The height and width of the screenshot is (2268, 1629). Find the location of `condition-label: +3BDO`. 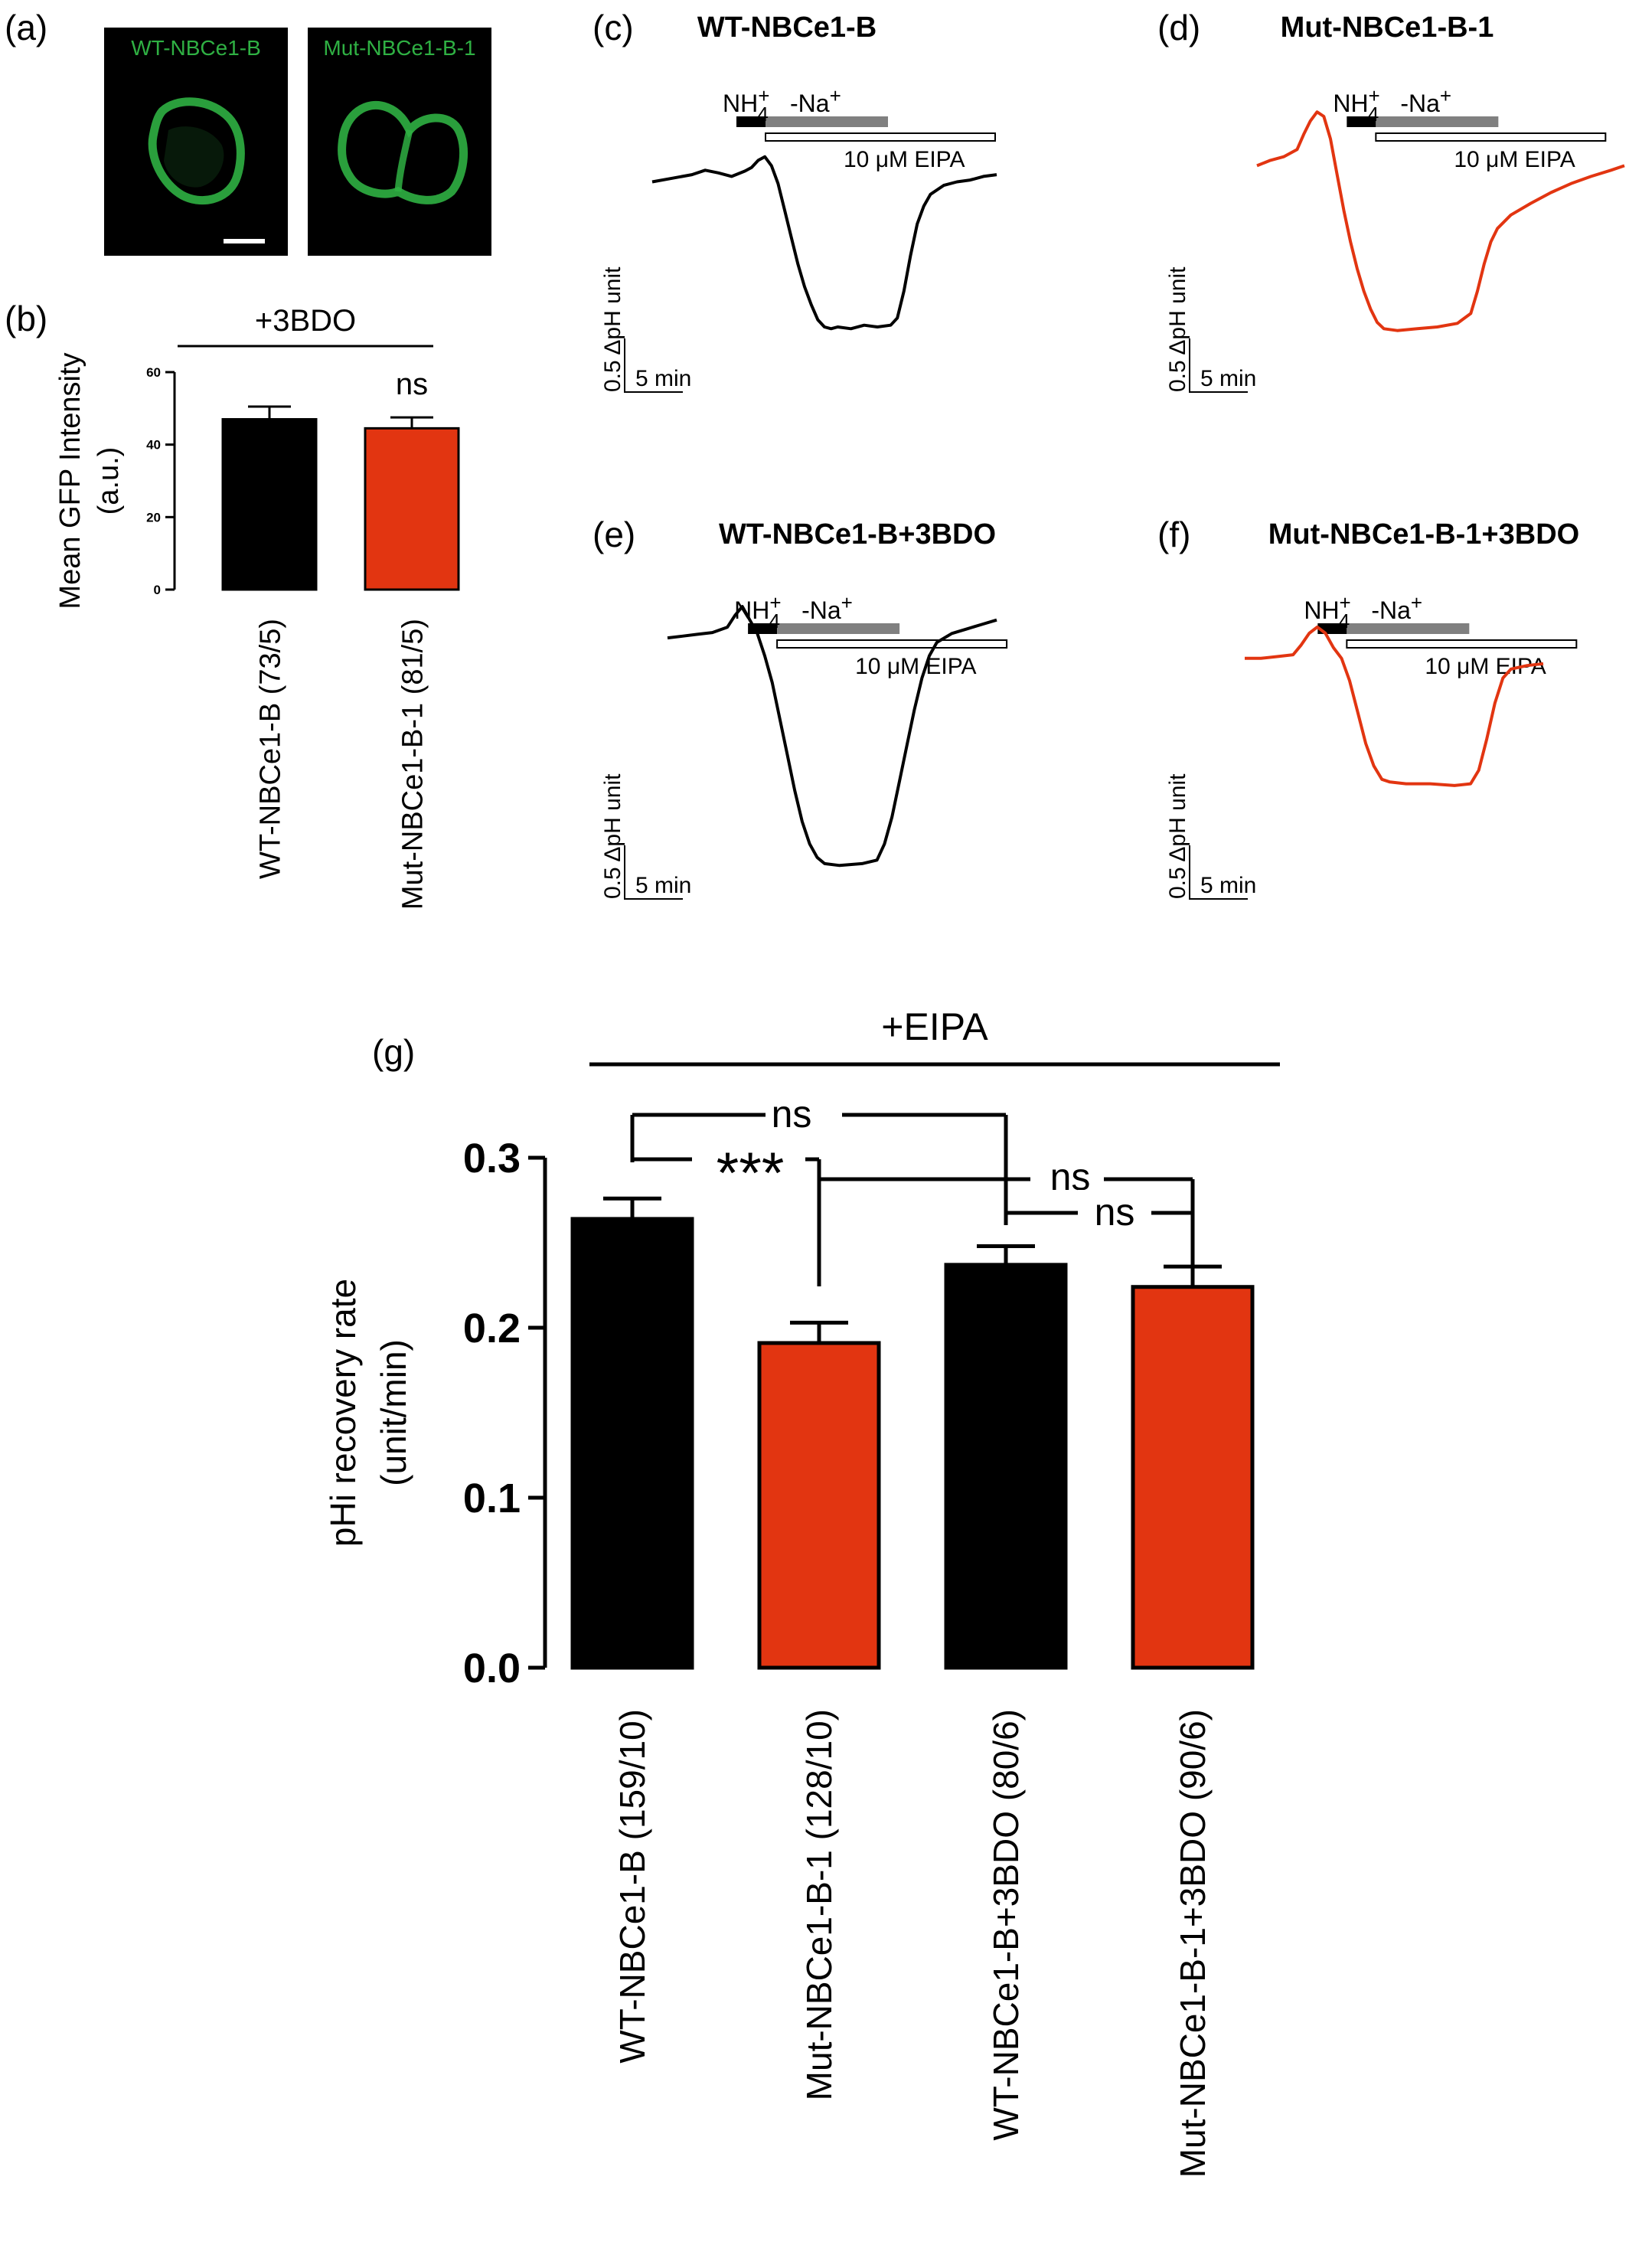

condition-label: +3BDO is located at coordinates (306, 321).